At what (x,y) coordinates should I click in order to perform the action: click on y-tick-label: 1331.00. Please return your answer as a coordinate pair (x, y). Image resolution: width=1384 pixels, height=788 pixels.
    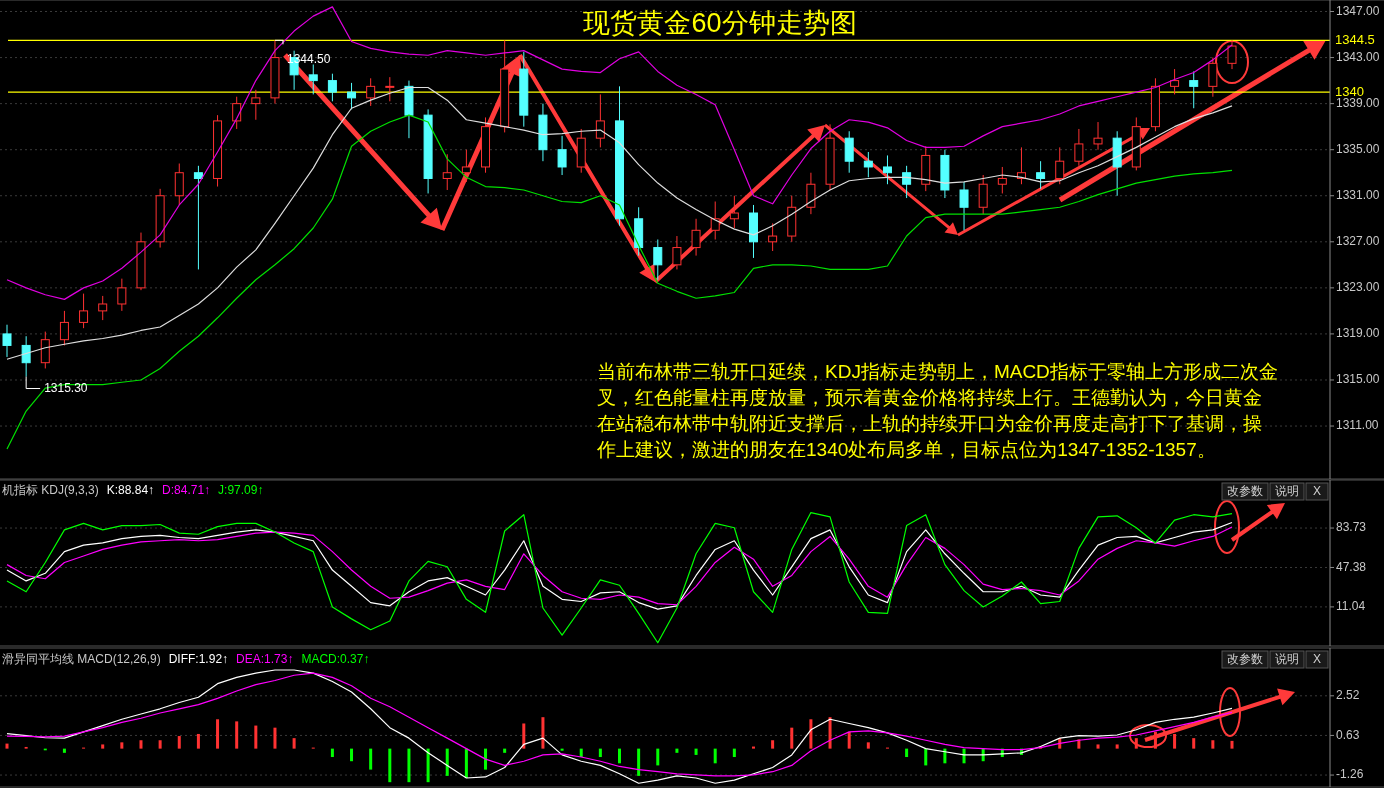
    Looking at the image, I should click on (1358, 194).